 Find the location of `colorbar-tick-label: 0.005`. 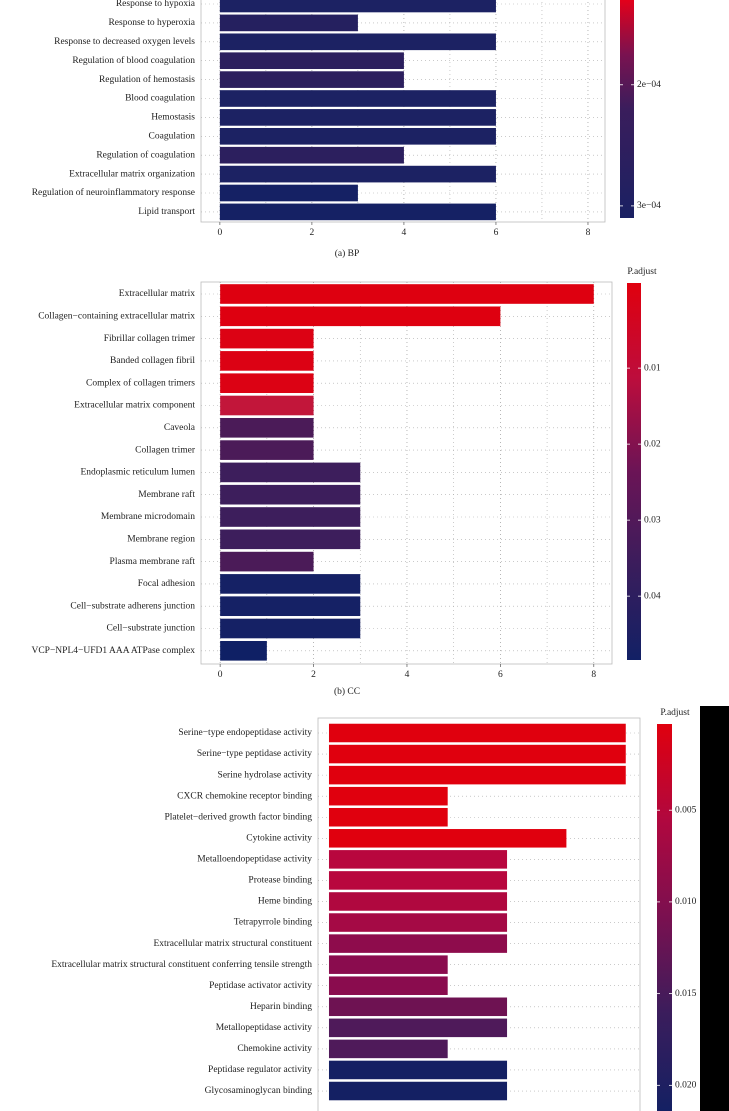

colorbar-tick-label: 0.005 is located at coordinates (686, 810).